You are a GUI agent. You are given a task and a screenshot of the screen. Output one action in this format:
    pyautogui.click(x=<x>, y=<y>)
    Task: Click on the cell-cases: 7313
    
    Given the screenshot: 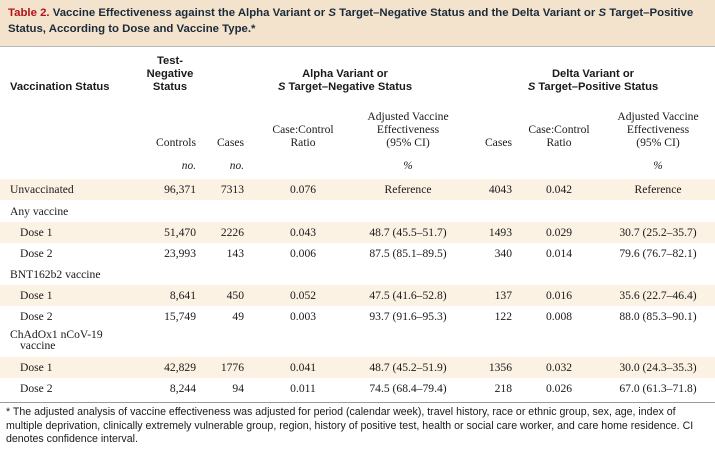 What is the action you would take?
    pyautogui.click(x=232, y=189)
    